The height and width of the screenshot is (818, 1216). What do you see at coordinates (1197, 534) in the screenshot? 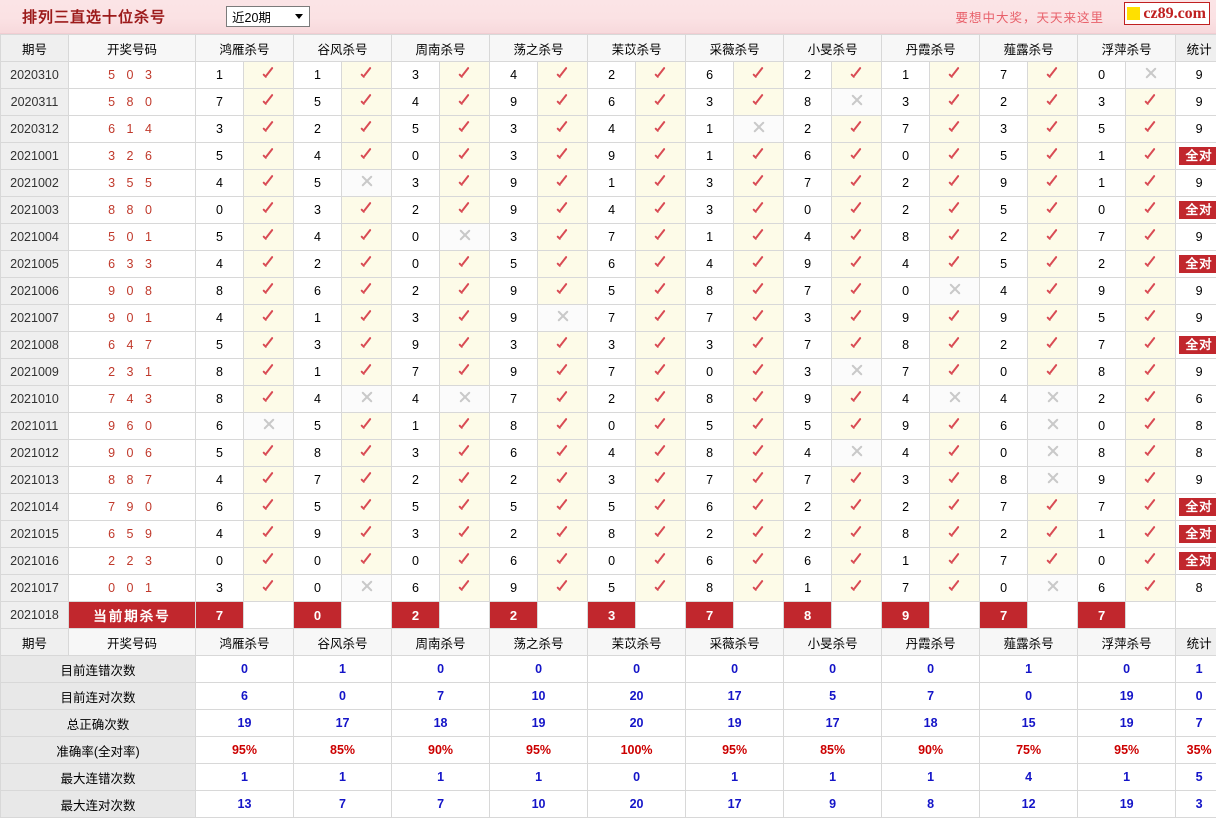
I see `status-badge-all-correct: 全对` at bounding box center [1197, 534].